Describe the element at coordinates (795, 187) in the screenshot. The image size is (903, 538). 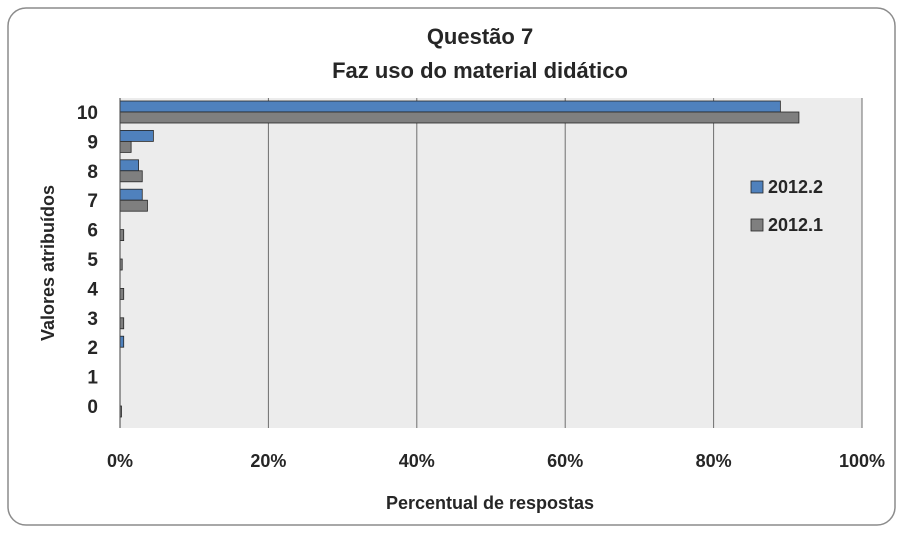
I see `legend-label-2012-2: 2012.2` at that location.